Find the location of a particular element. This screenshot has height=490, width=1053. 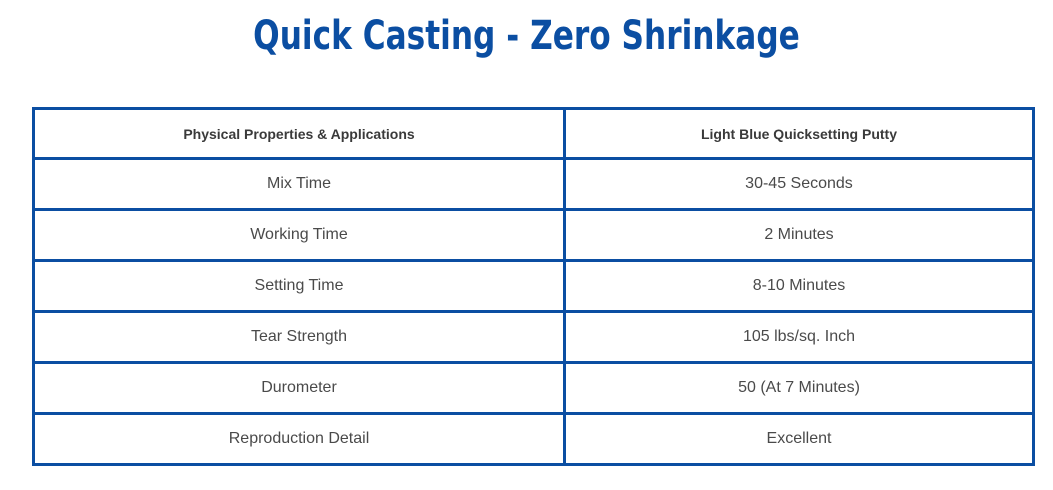

table-row: Mix Time 30-45 Seconds is located at coordinates (533, 184).